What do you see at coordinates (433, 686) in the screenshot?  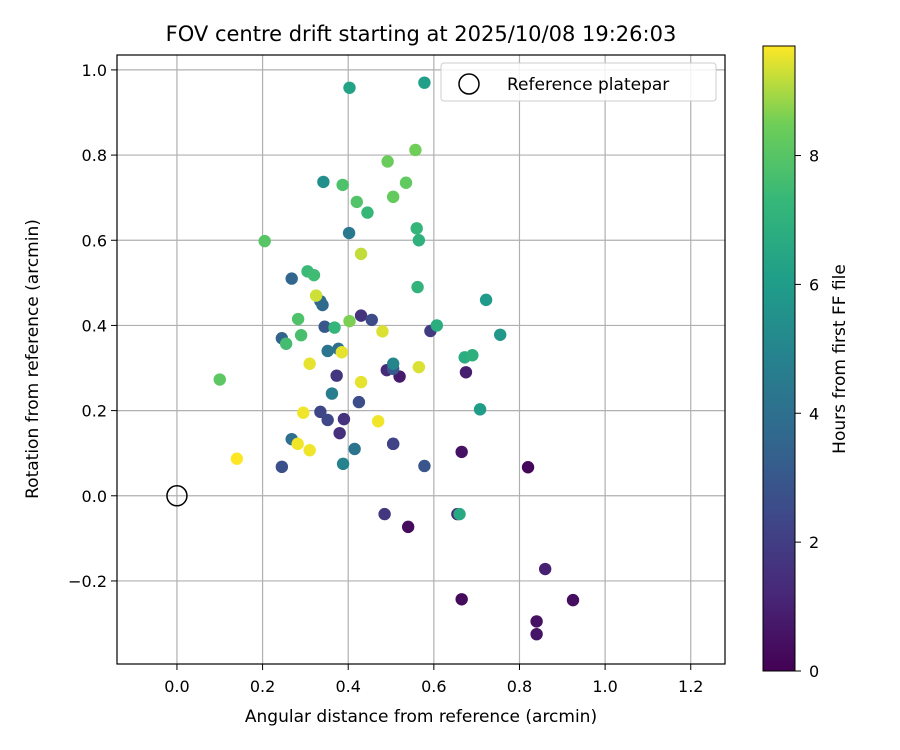 I see `x-tick-label: 0.6` at bounding box center [433, 686].